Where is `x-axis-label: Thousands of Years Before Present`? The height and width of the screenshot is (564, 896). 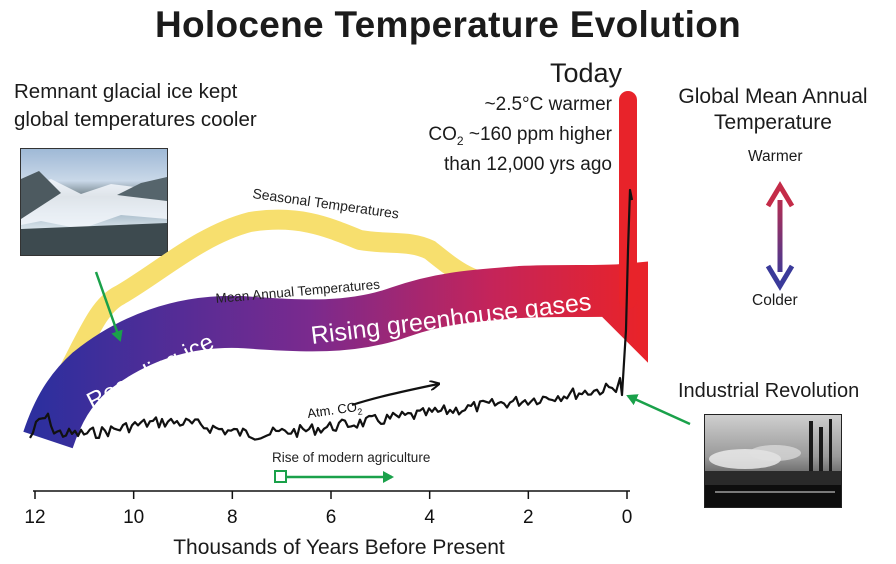
x-axis-label: Thousands of Years Before Present is located at coordinates (339, 547).